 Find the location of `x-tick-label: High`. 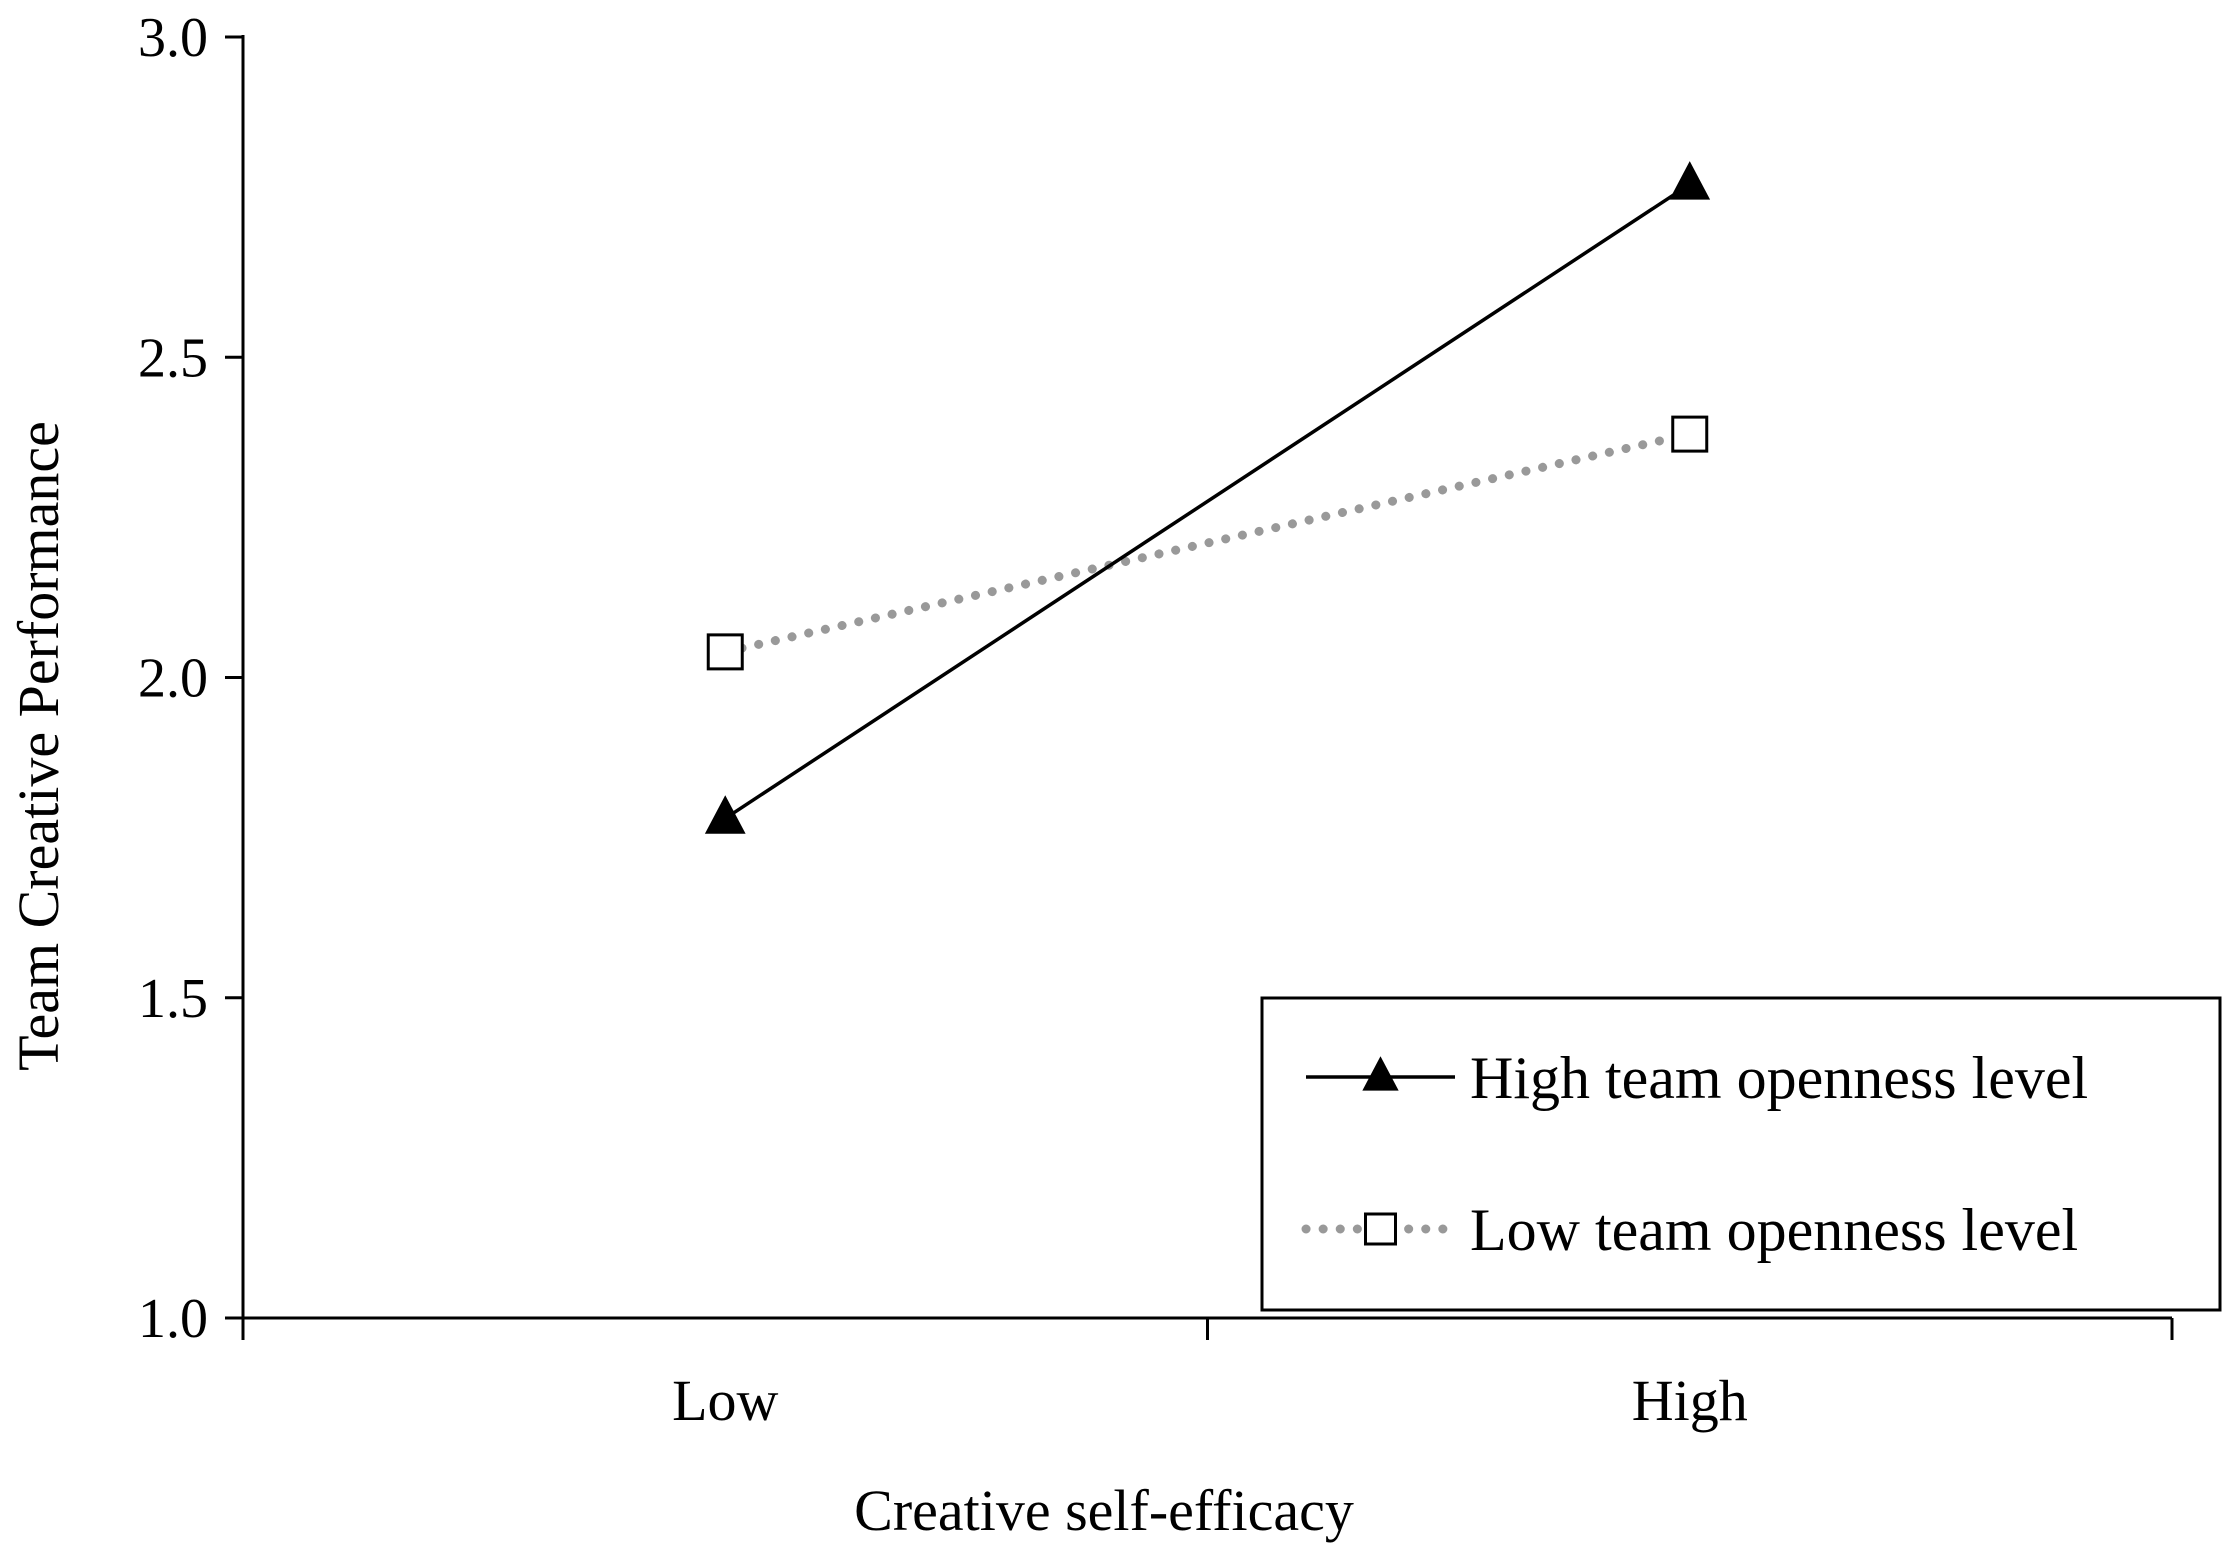

x-tick-label: High is located at coordinates (1690, 1400).